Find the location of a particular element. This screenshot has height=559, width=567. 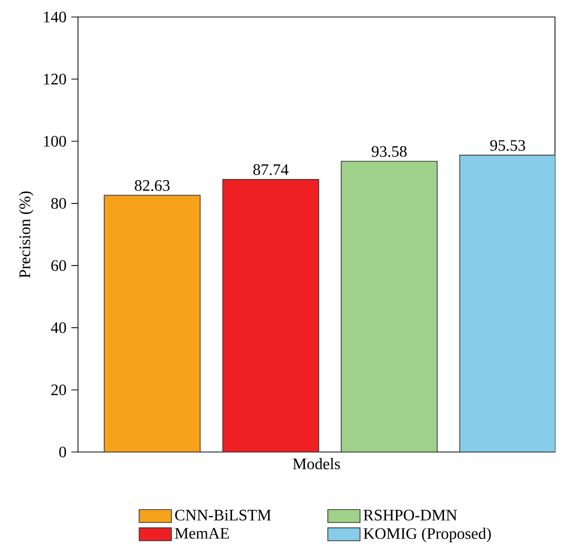

y-tick-label: 40 is located at coordinates (58, 328).